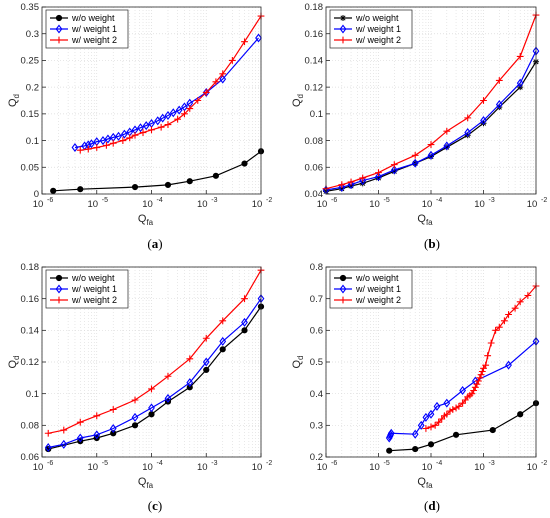 This screenshot has height=518, width=550. I want to click on caption-paren-close: ), so click(160, 505).